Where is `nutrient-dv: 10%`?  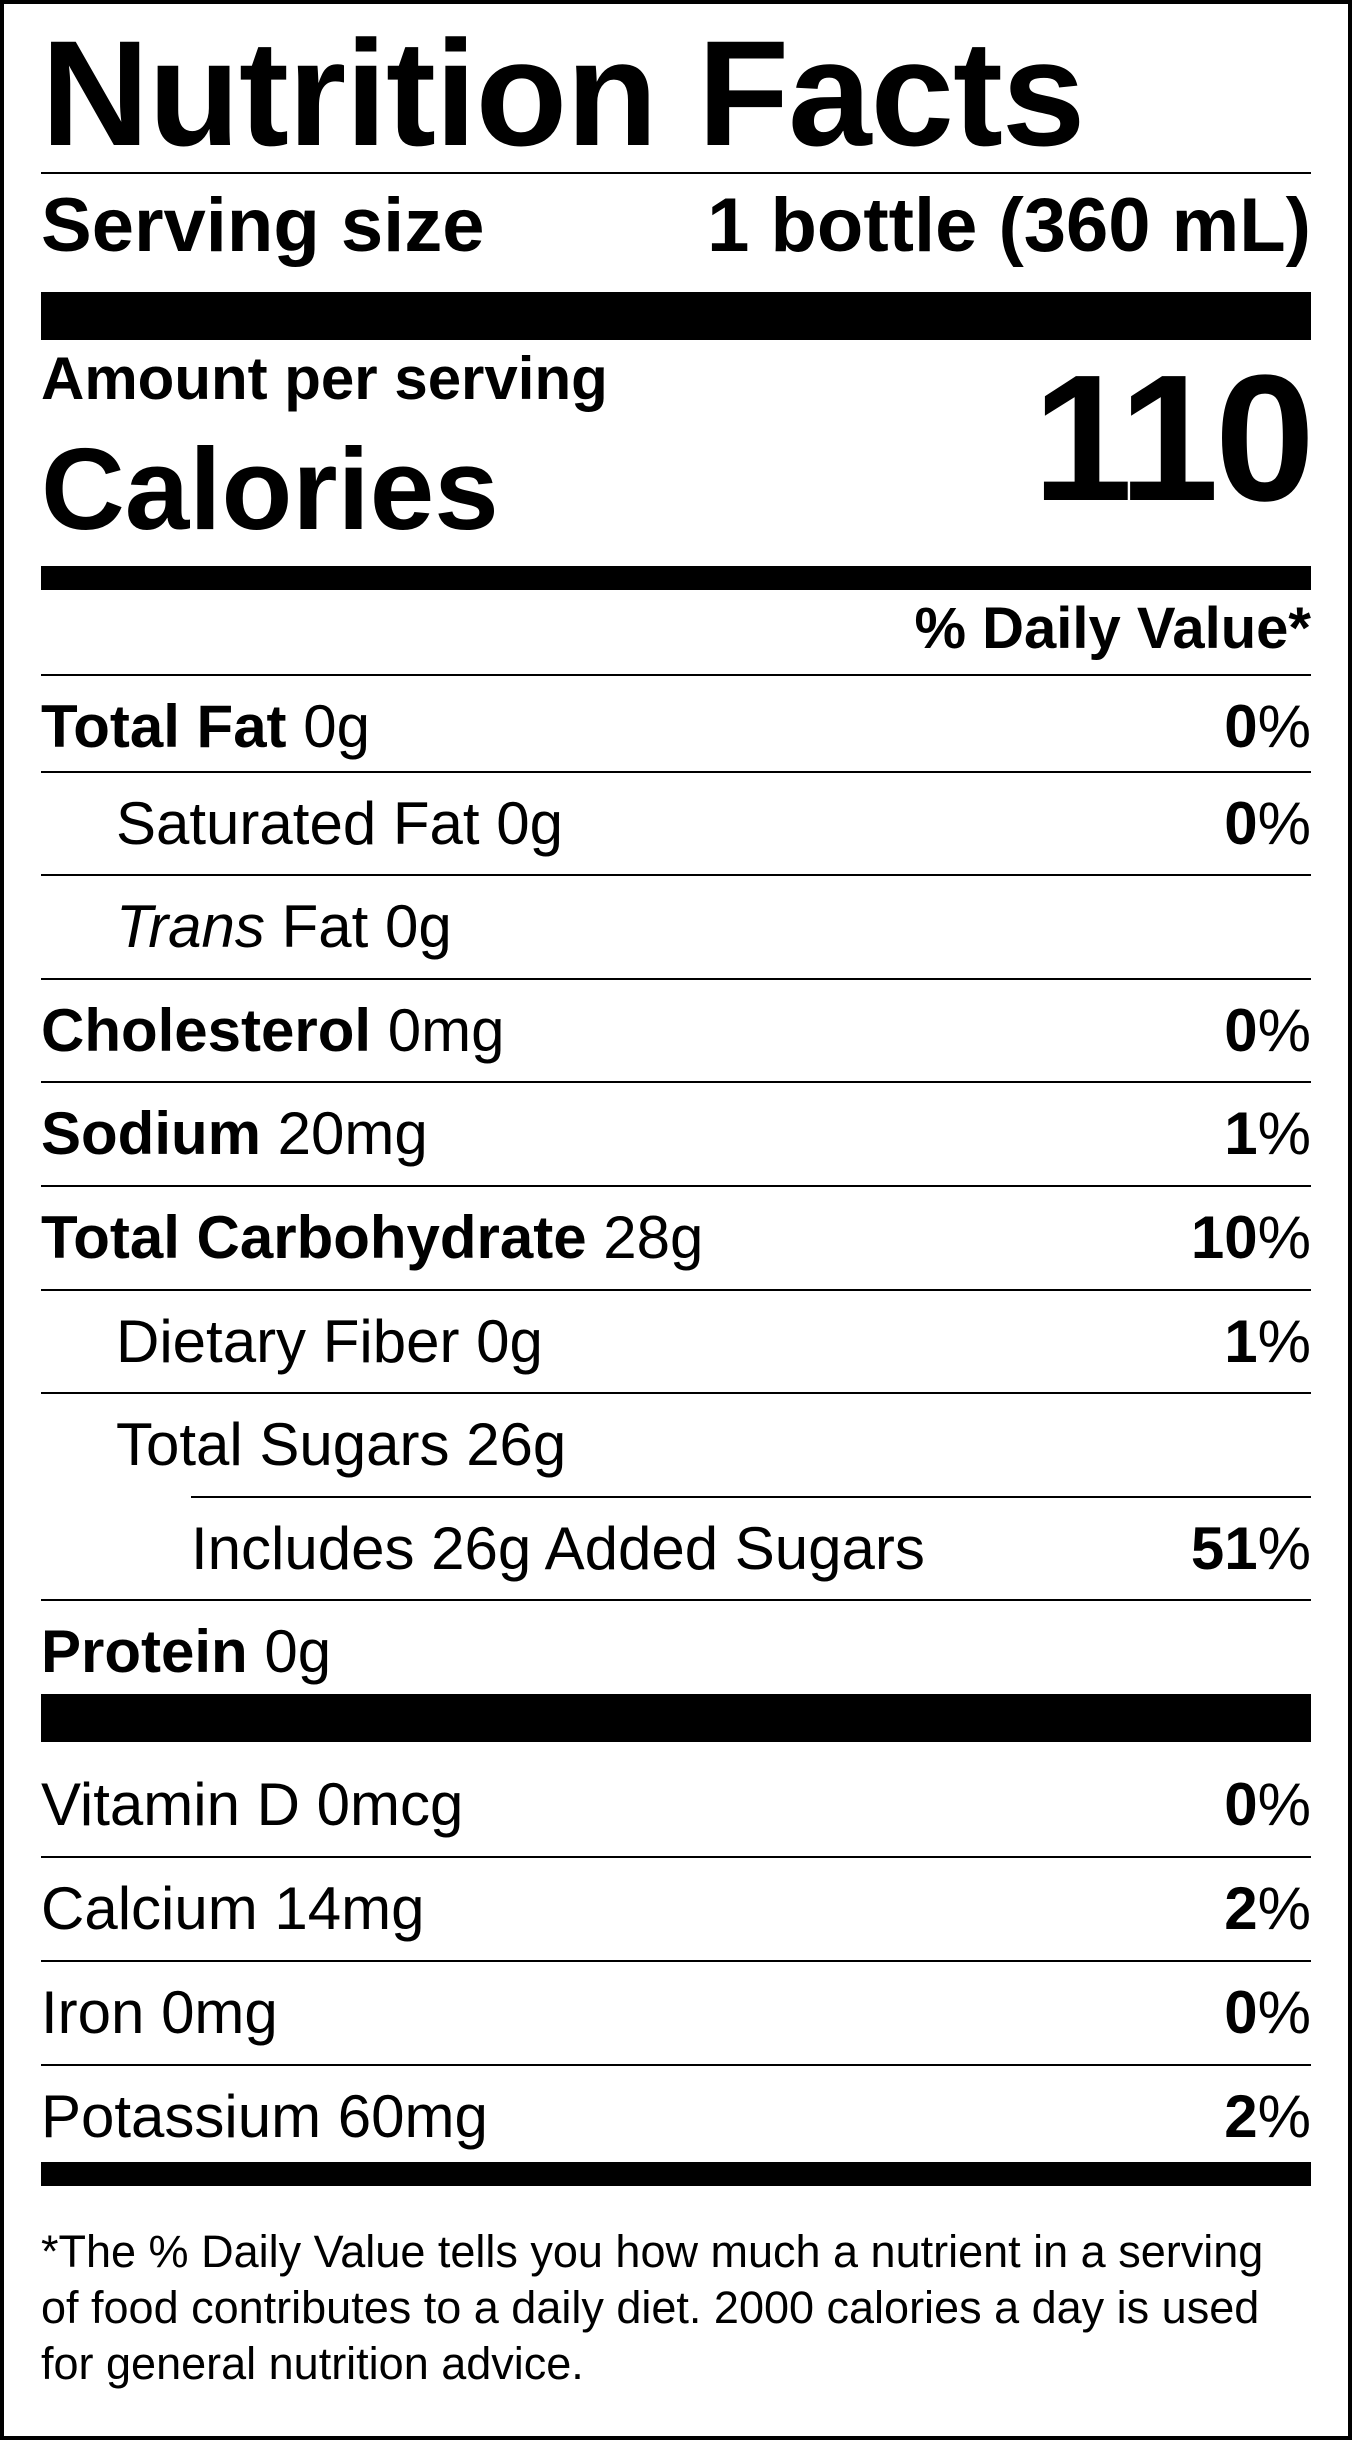 nutrient-dv: 10% is located at coordinates (1250, 1237).